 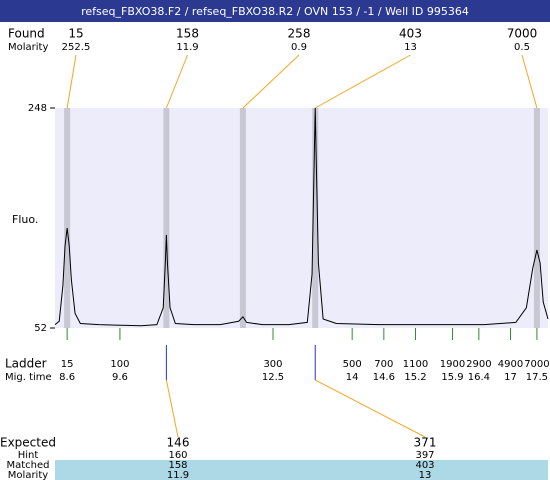 What do you see at coordinates (28, 443) in the screenshot?
I see `expected-row-label: Expected` at bounding box center [28, 443].